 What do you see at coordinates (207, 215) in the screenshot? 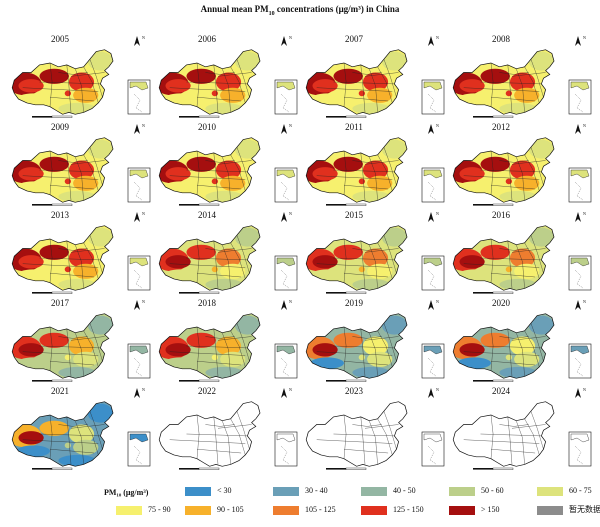
I see `panel-year-label: 2014` at bounding box center [207, 215].